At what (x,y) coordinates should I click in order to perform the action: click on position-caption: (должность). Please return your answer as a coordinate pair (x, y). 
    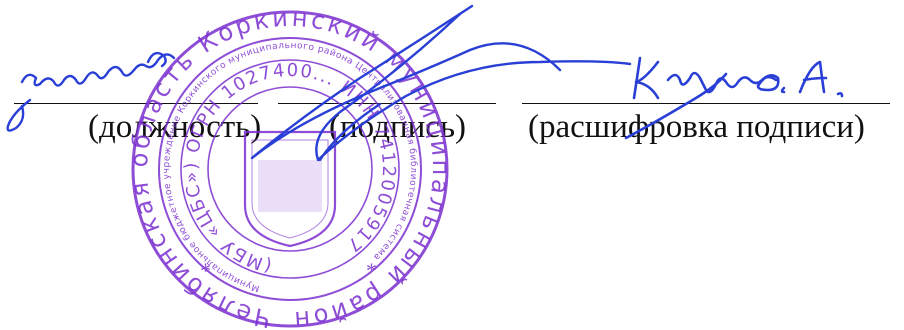
    Looking at the image, I should click on (175, 127).